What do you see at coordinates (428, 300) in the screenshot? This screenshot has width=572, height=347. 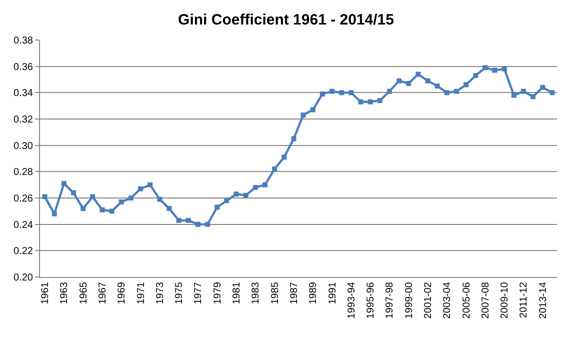 I see `x-tick-label: 2001-02` at bounding box center [428, 300].